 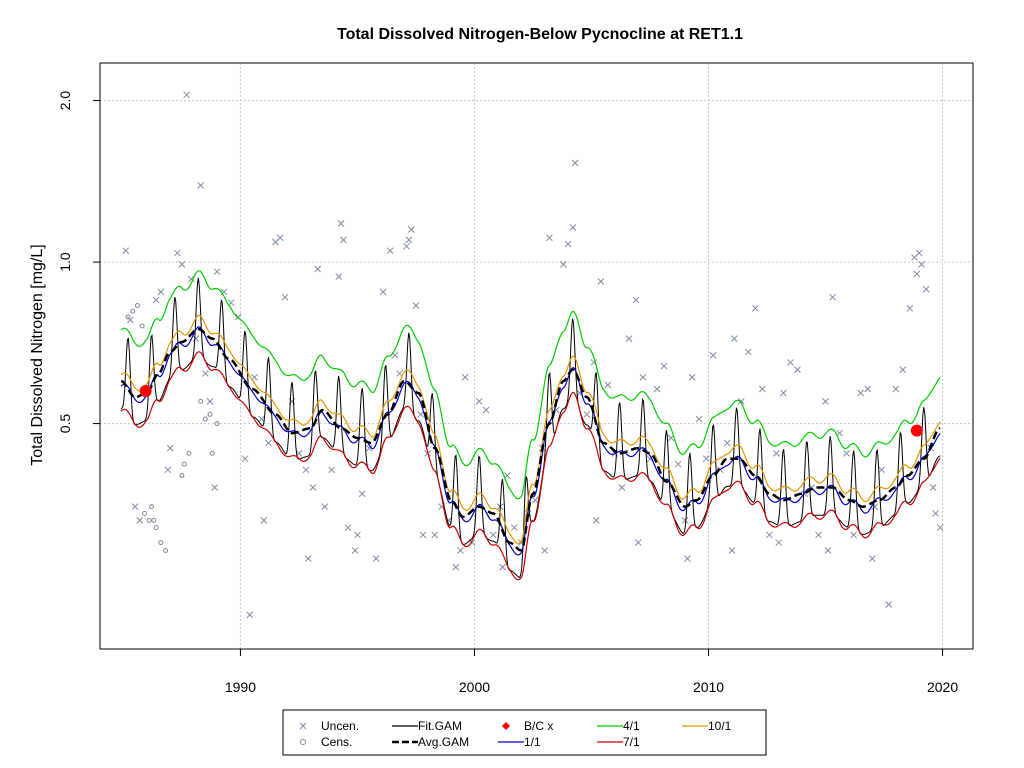 I want to click on legend-label: 10/1, so click(x=720, y=726).